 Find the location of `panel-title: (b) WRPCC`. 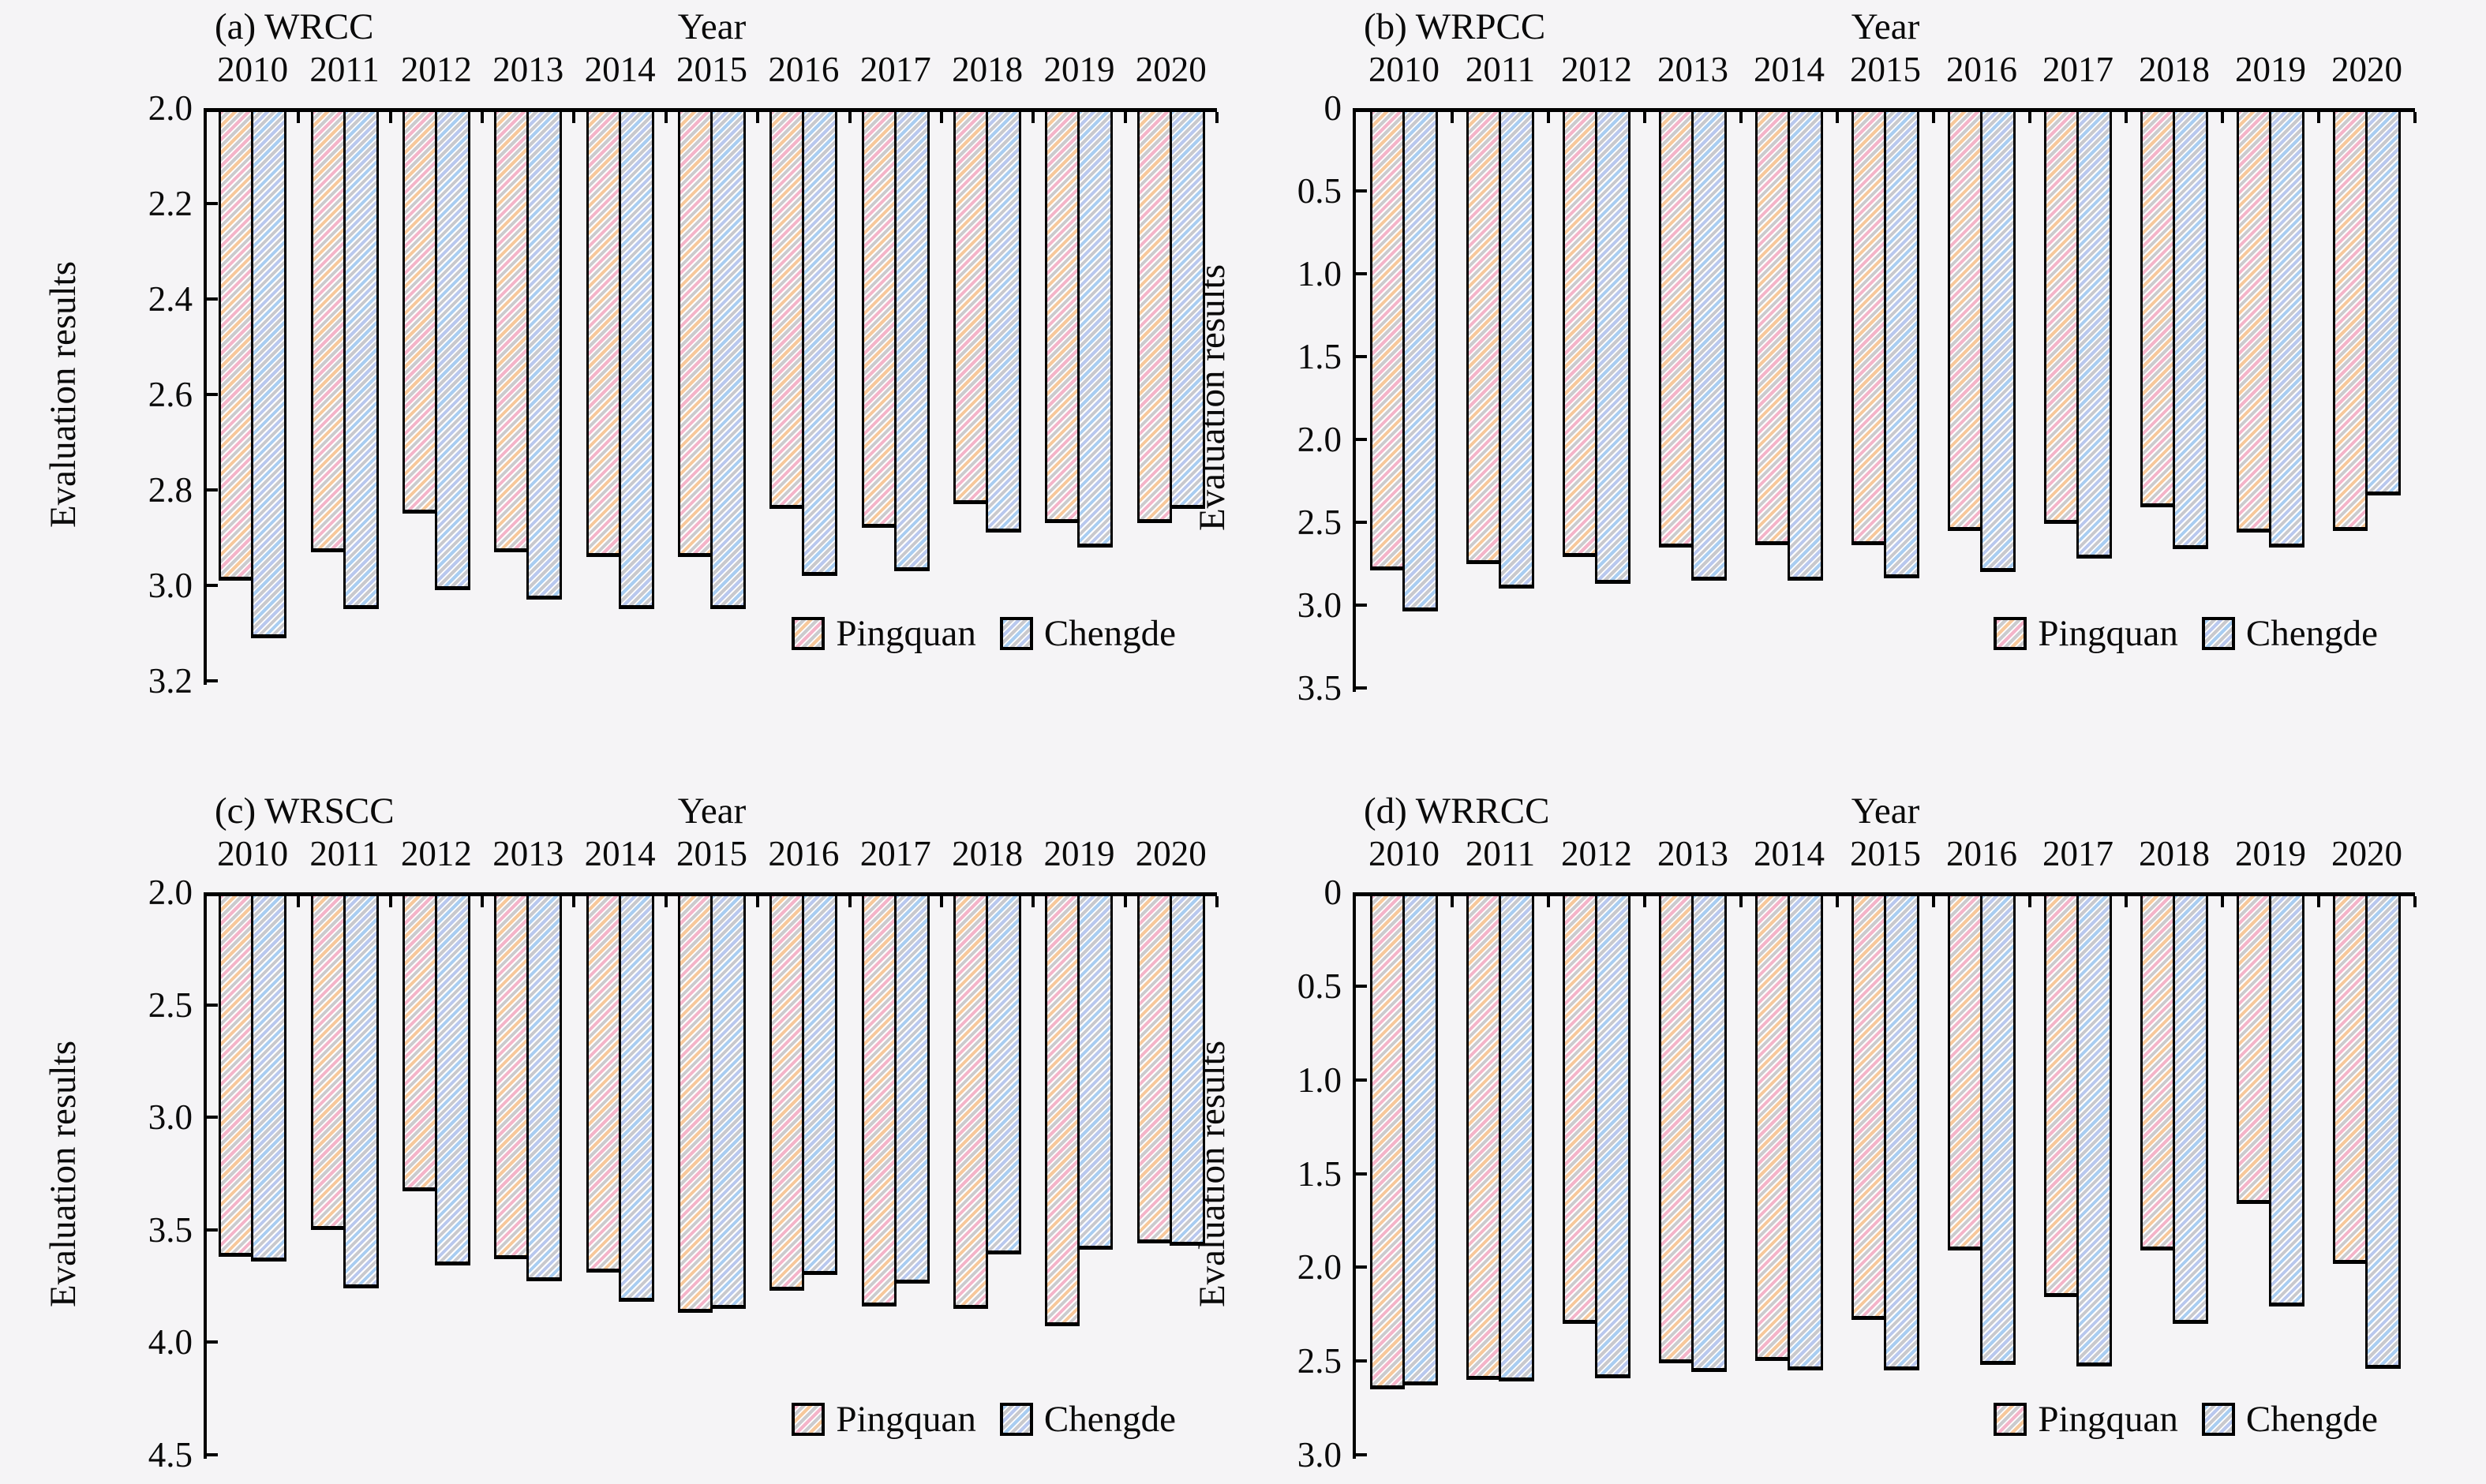

panel-title: (b) WRPCC is located at coordinates (1455, 26).